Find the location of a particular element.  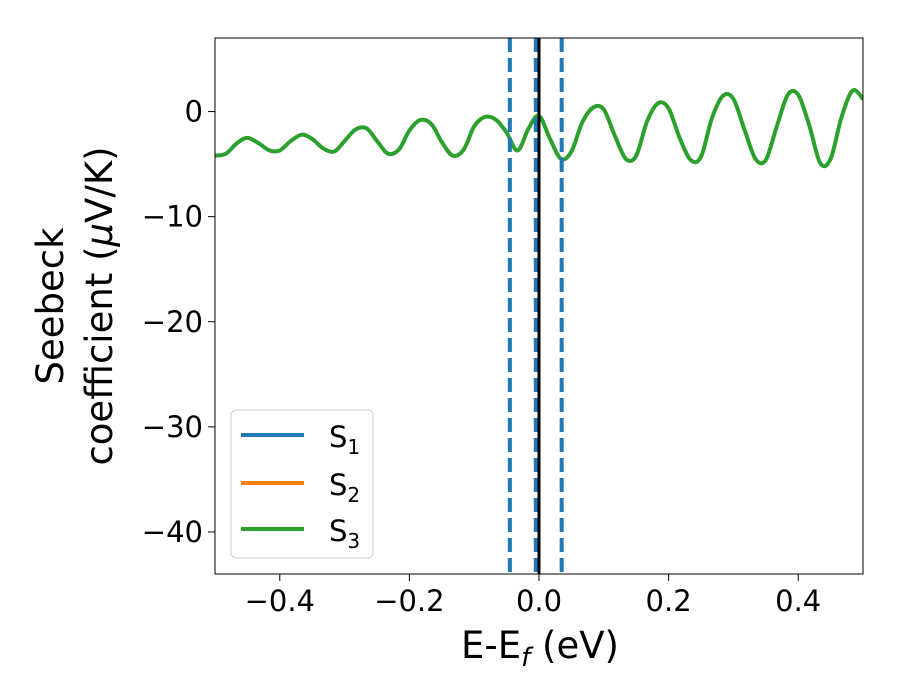

legend-label-s3-sub: 3 is located at coordinates (353, 541).